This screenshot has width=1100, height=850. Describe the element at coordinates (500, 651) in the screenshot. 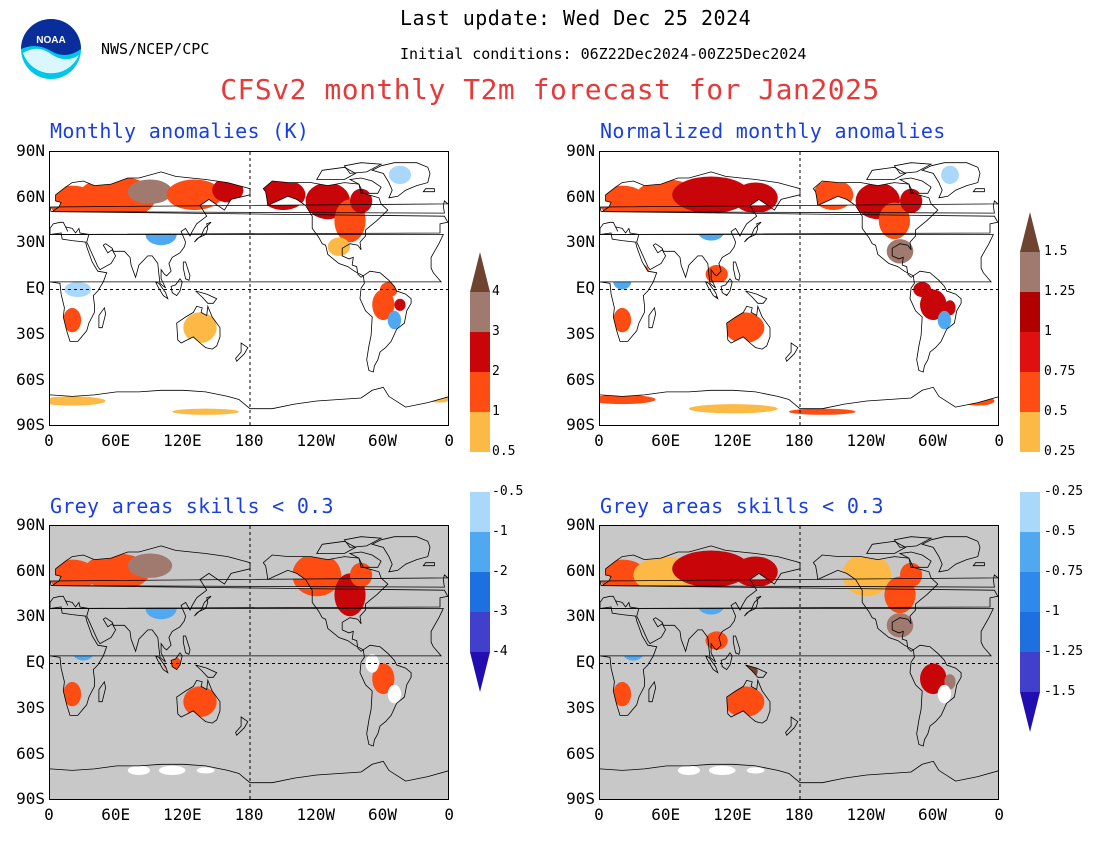

I see `colorbar-label: -4` at that location.